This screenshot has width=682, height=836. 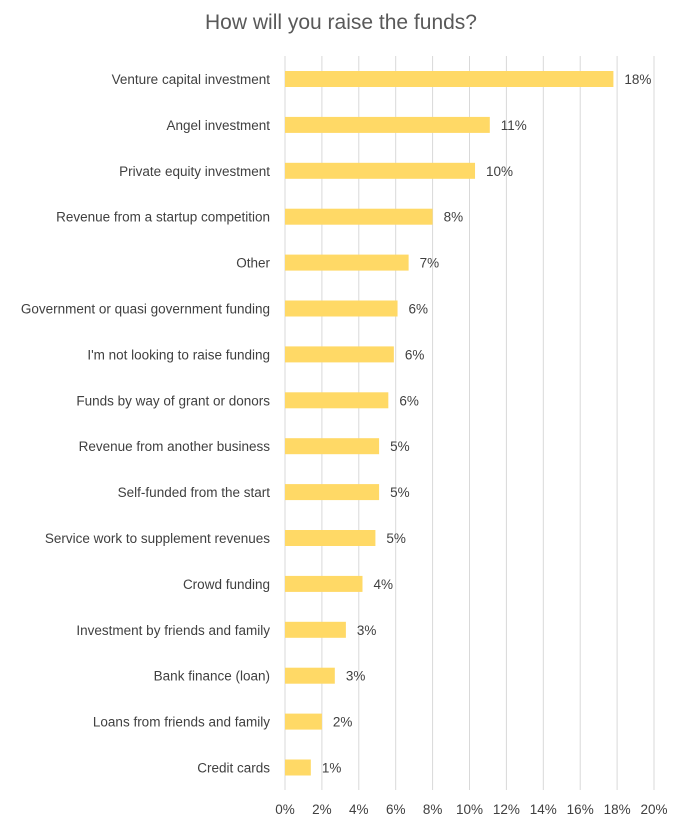 What do you see at coordinates (514, 125) in the screenshot?
I see `data-label: 11%` at bounding box center [514, 125].